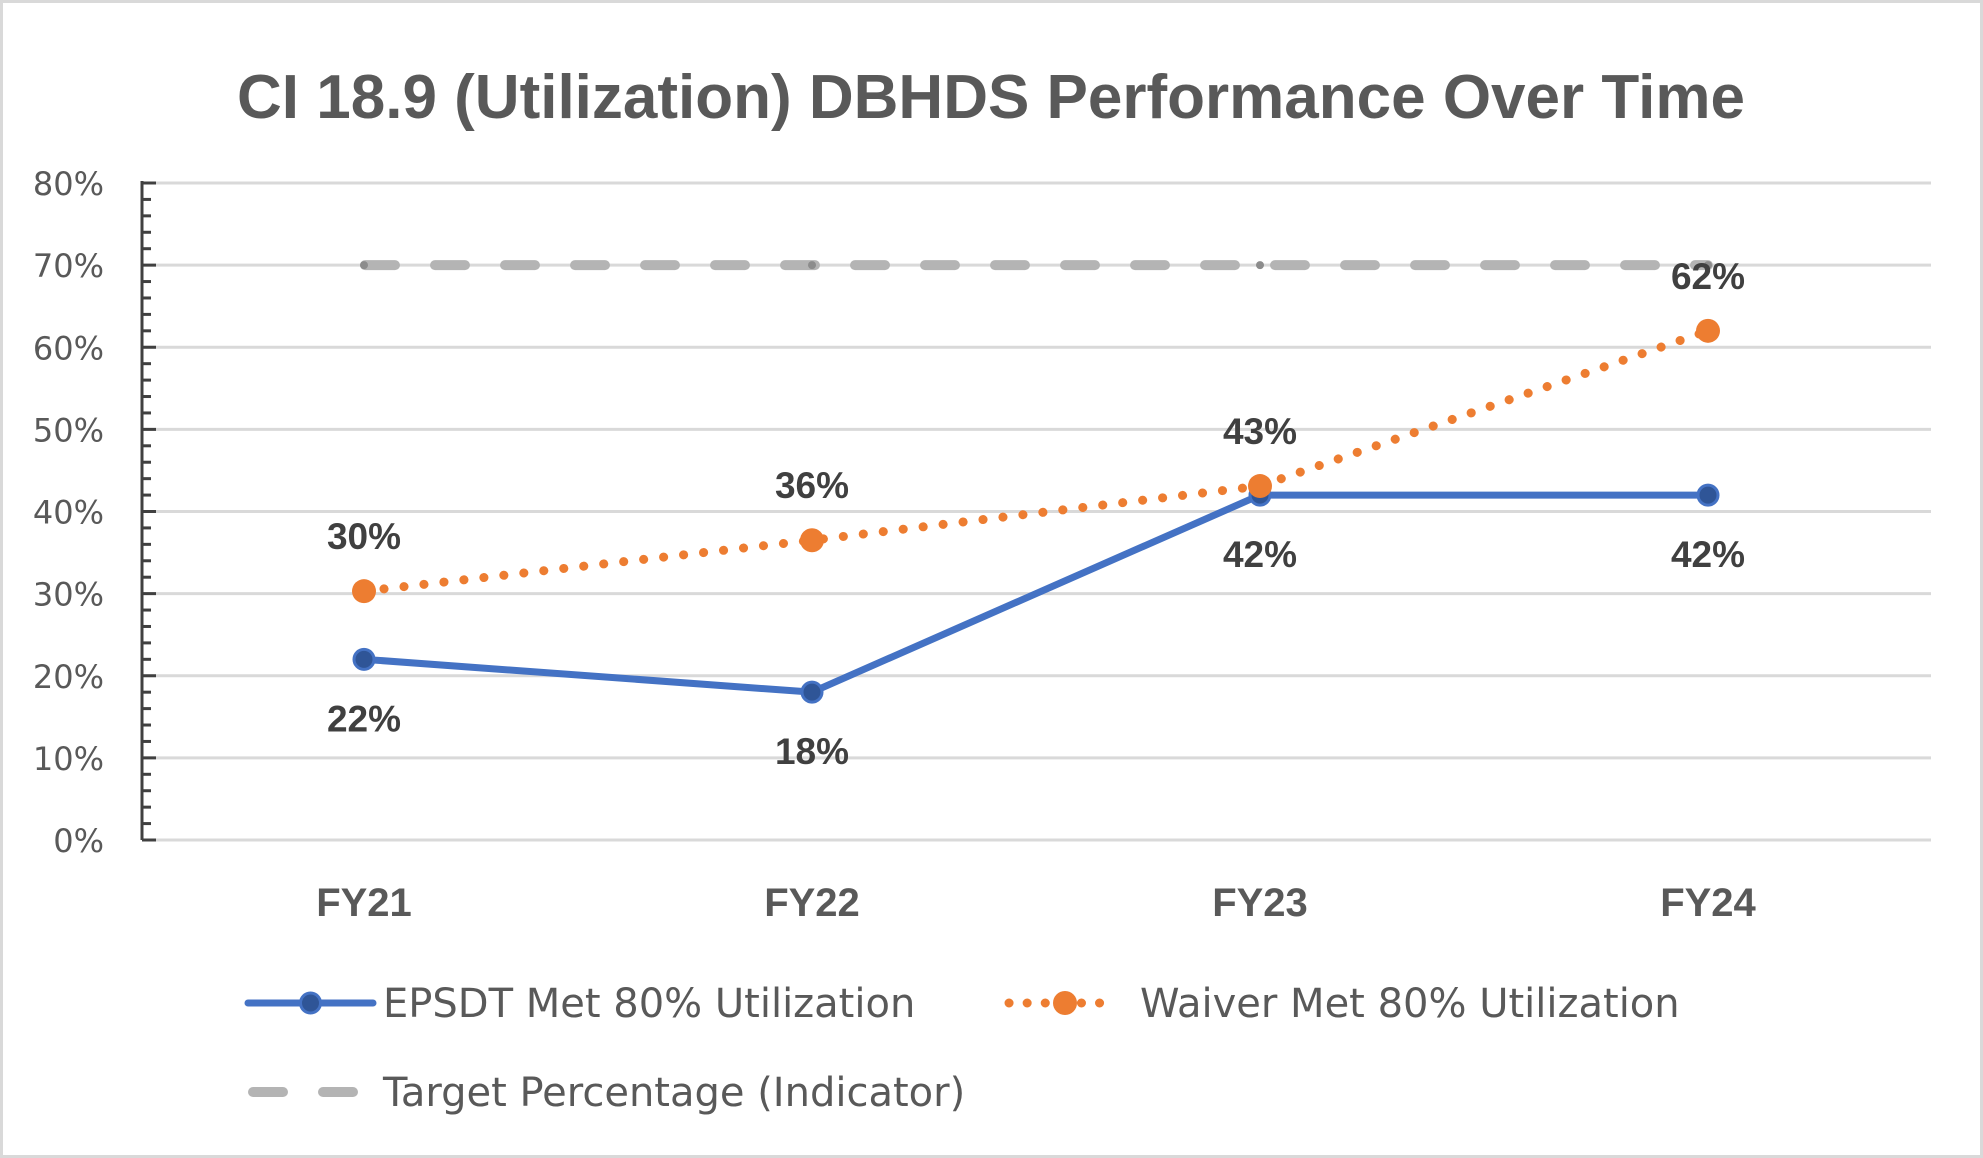 This screenshot has height=1158, width=1983. Describe the element at coordinates (812, 485) in the screenshot. I see `data-label: 36%` at that location.